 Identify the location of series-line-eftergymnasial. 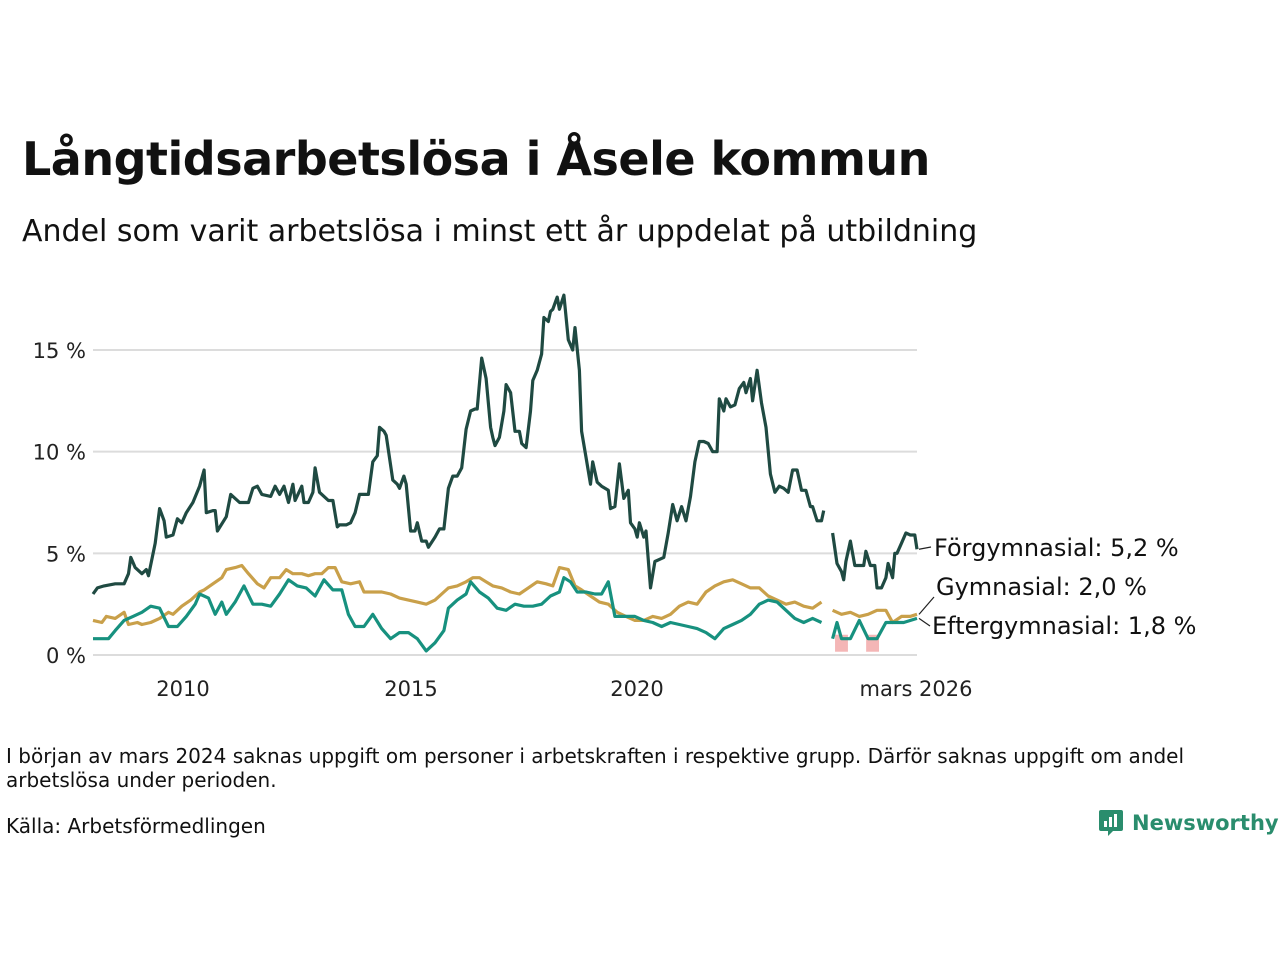
(505, 614).